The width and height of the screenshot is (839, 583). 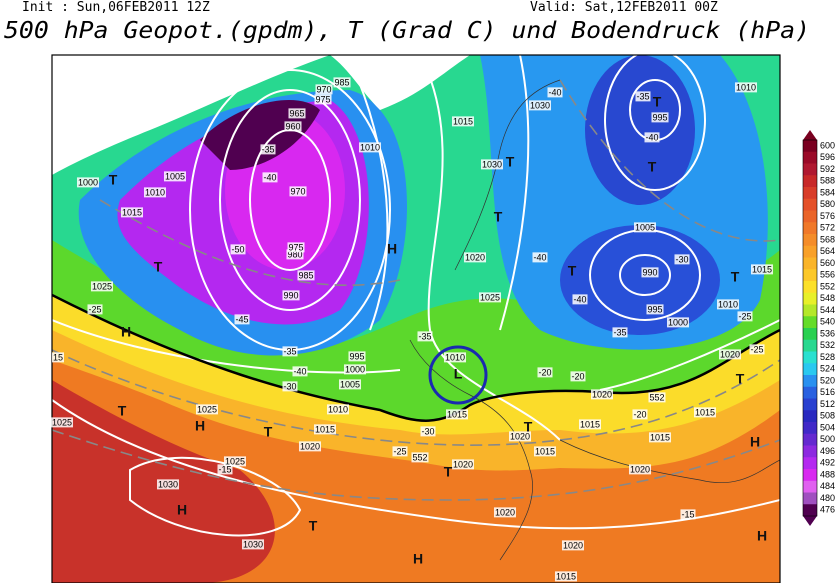 What do you see at coordinates (640, 280) in the screenshot?
I see `low-east` at bounding box center [640, 280].